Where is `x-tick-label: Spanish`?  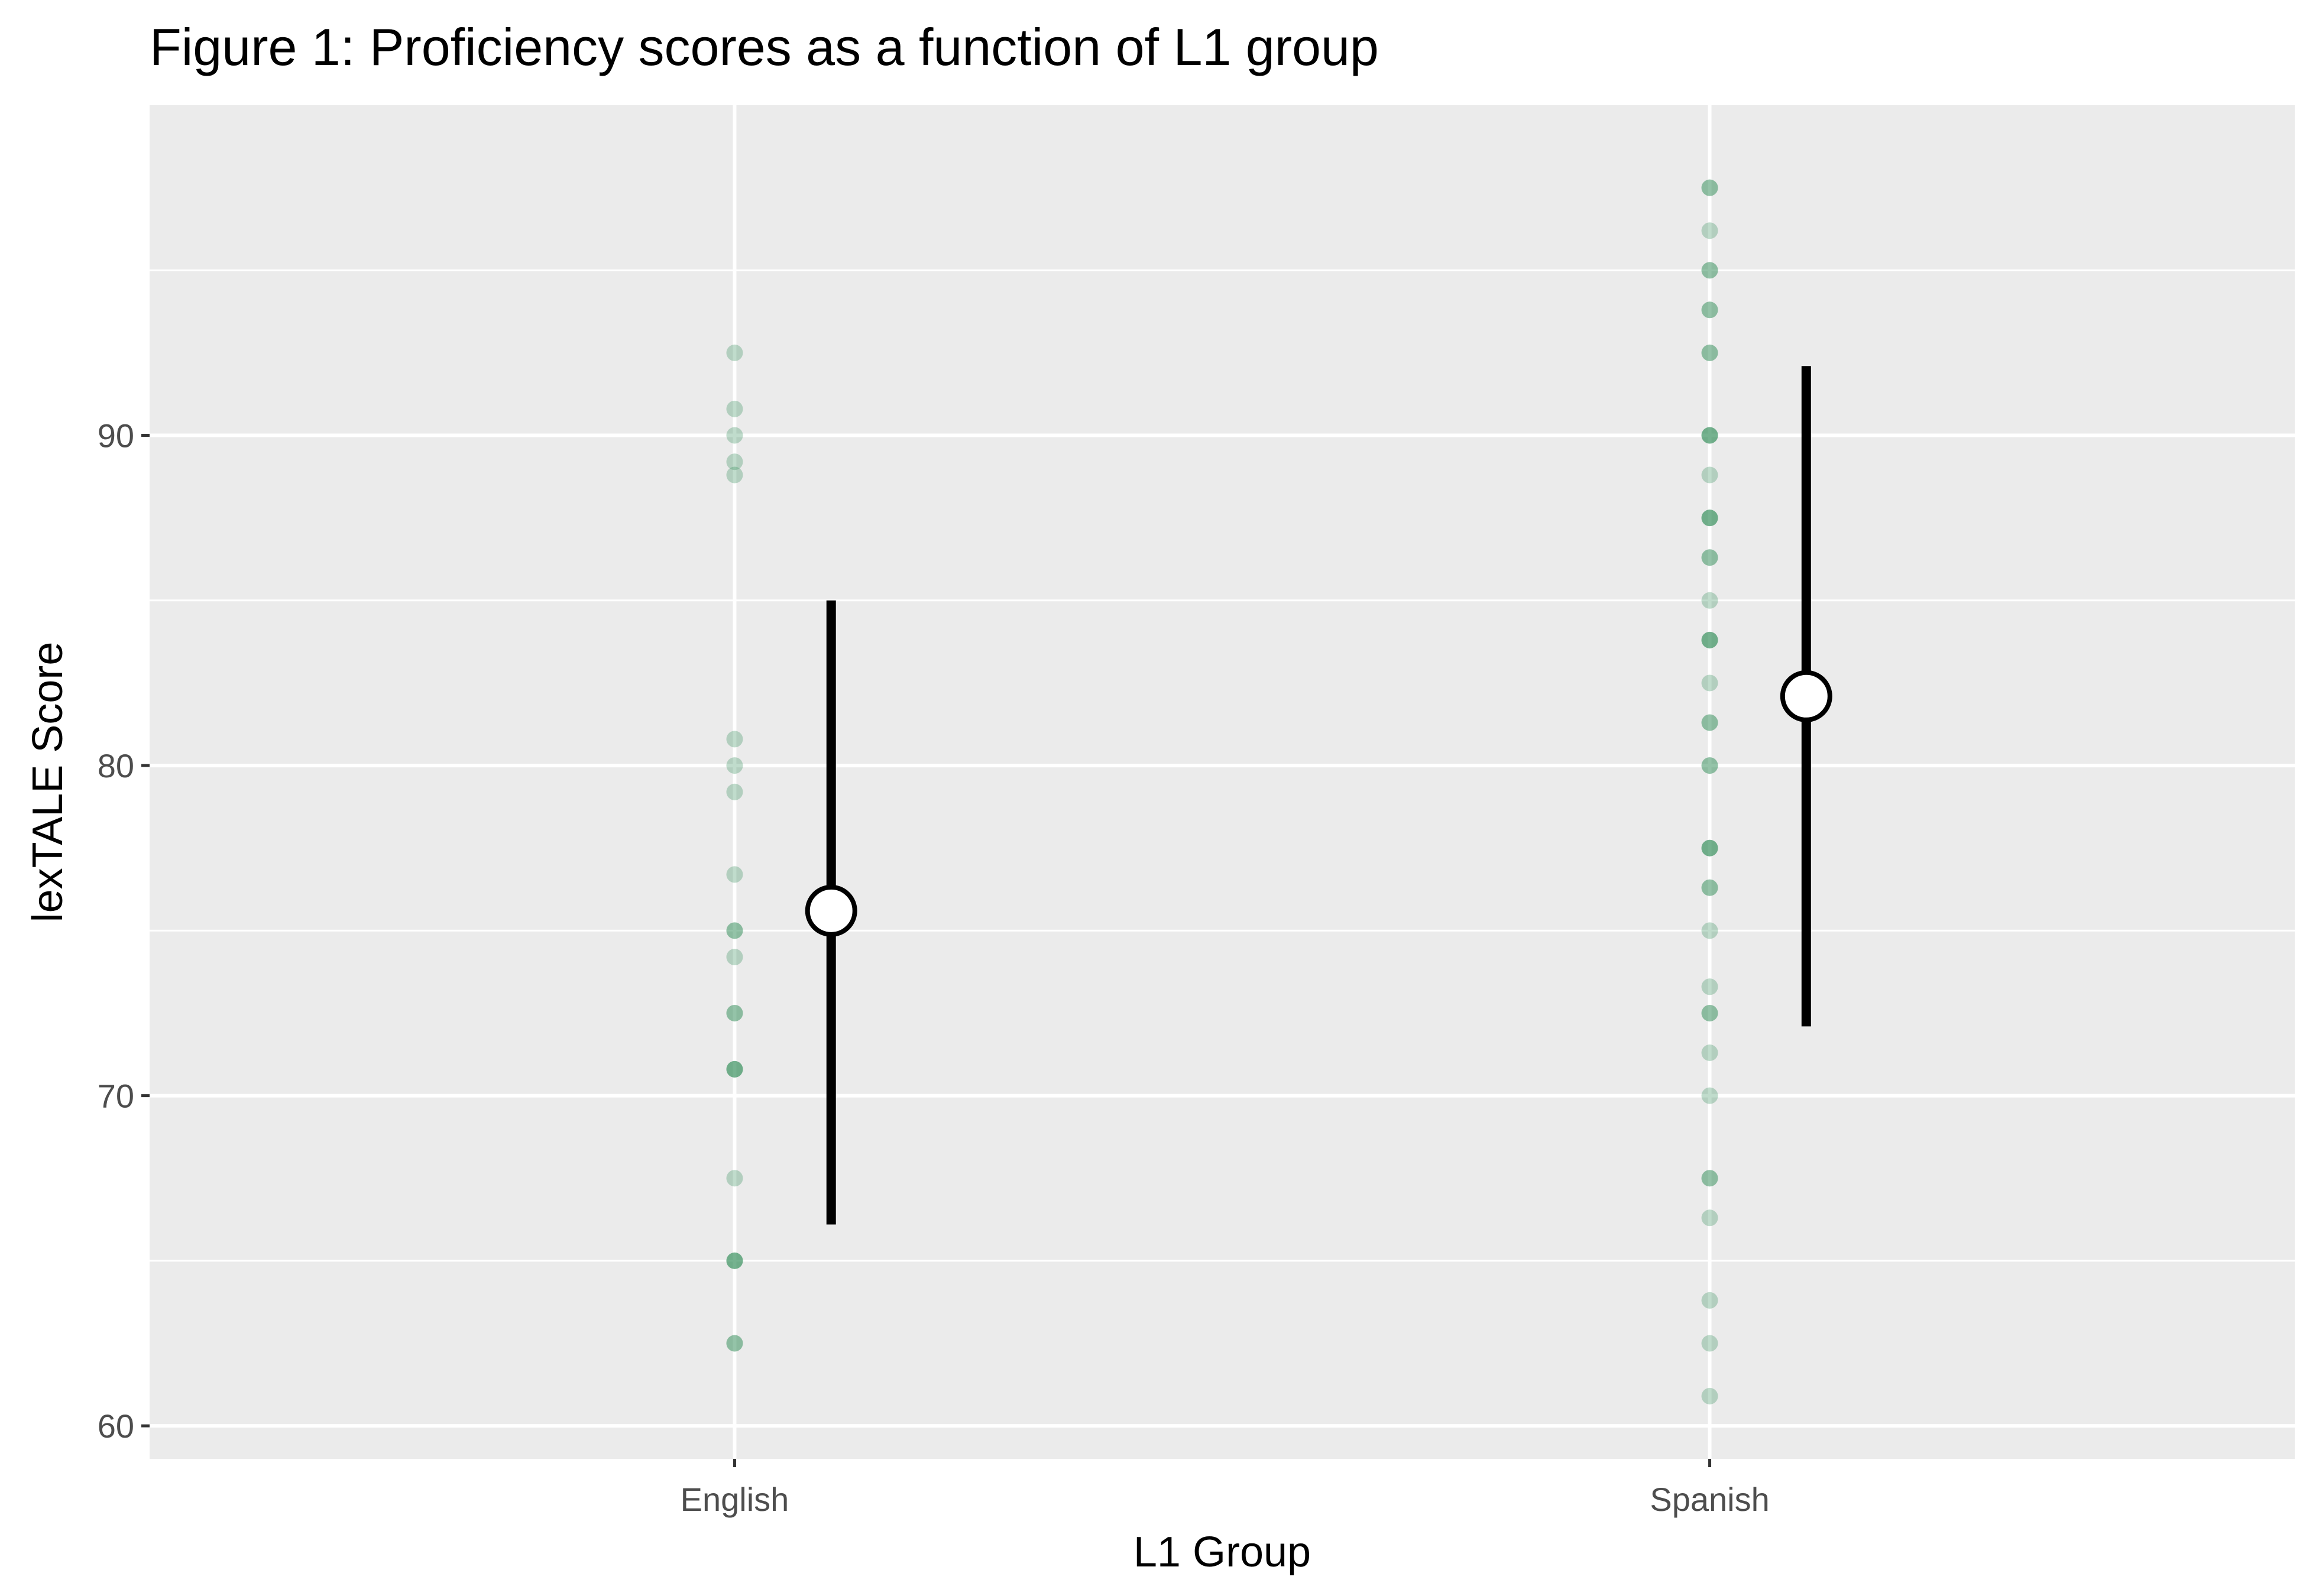 x-tick-label: Spanish is located at coordinates (1709, 1499).